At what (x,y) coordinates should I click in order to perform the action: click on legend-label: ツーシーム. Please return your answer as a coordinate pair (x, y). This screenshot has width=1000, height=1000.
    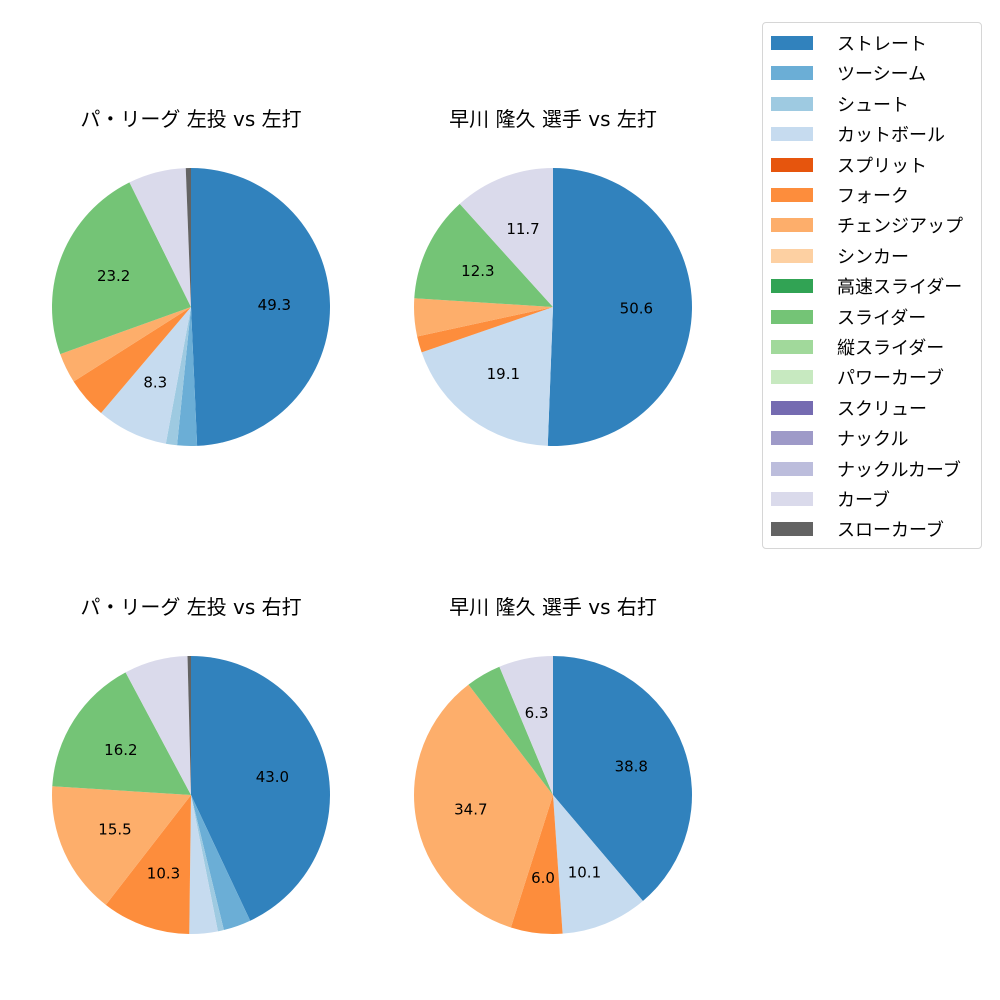
    Looking at the image, I should click on (882, 75).